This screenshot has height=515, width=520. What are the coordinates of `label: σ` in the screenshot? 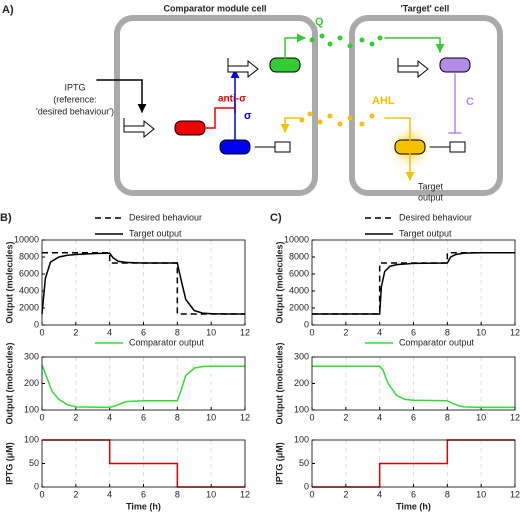 It's located at (248, 116).